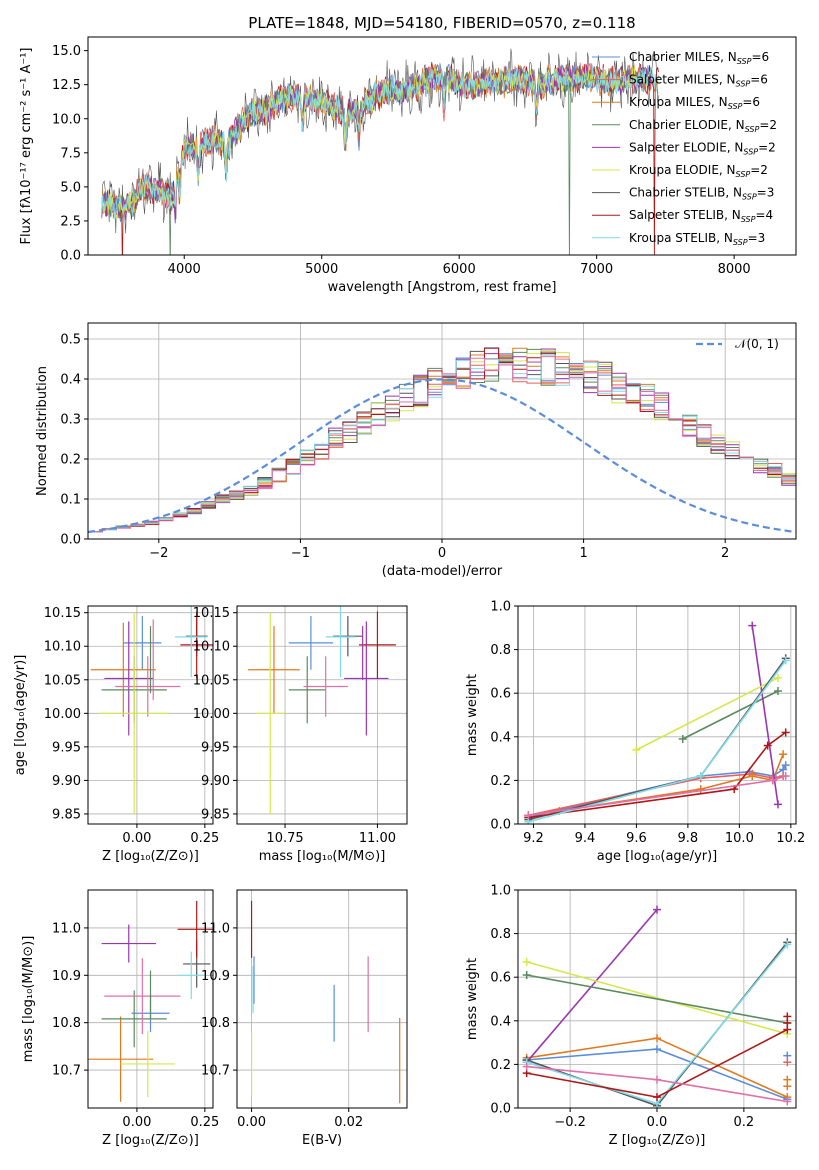 This screenshot has height=1170, width=819. Describe the element at coordinates (701, 216) in the screenshot. I see `legend-entry: Salpeter STELIB, NSSP=4` at that location.